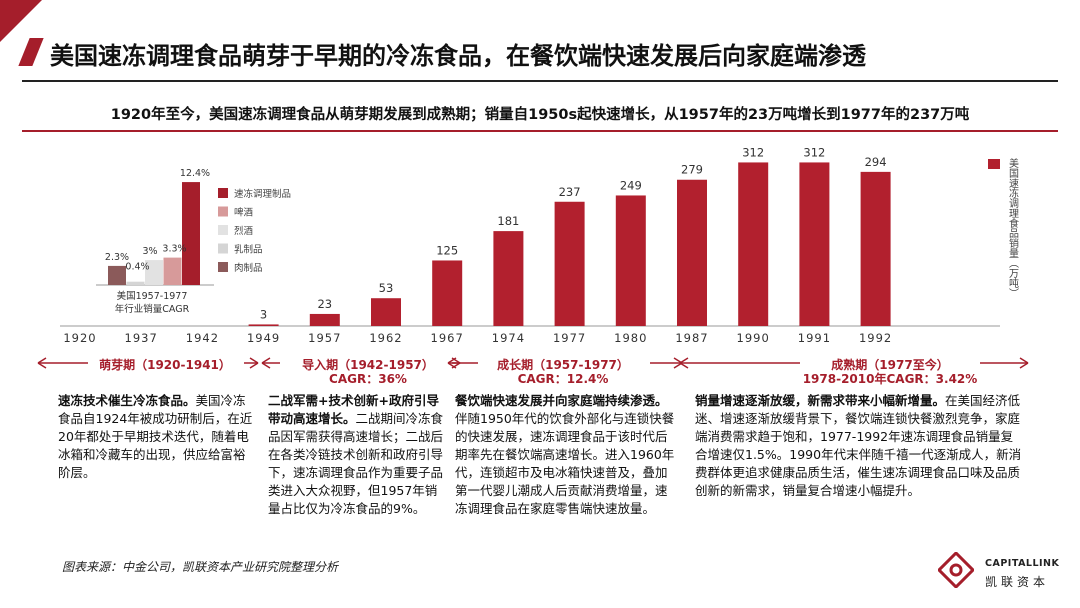  Describe the element at coordinates (262, 194) in the screenshot. I see `inset-legend-label: 速冻调理制品` at that location.